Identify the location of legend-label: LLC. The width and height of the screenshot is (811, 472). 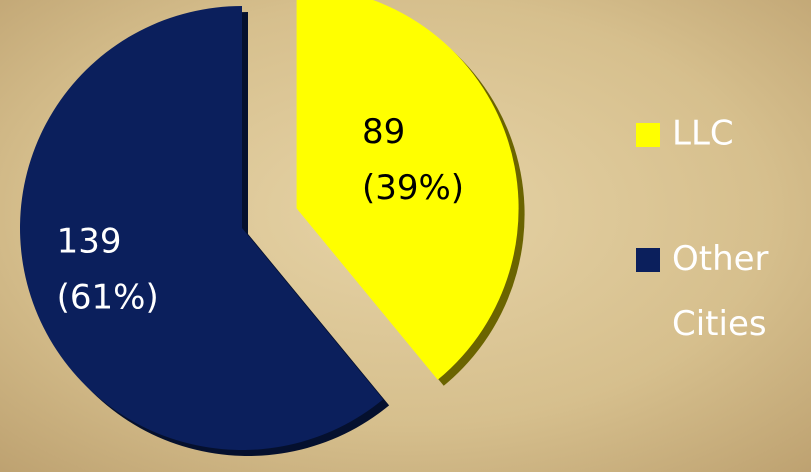
(703, 134).